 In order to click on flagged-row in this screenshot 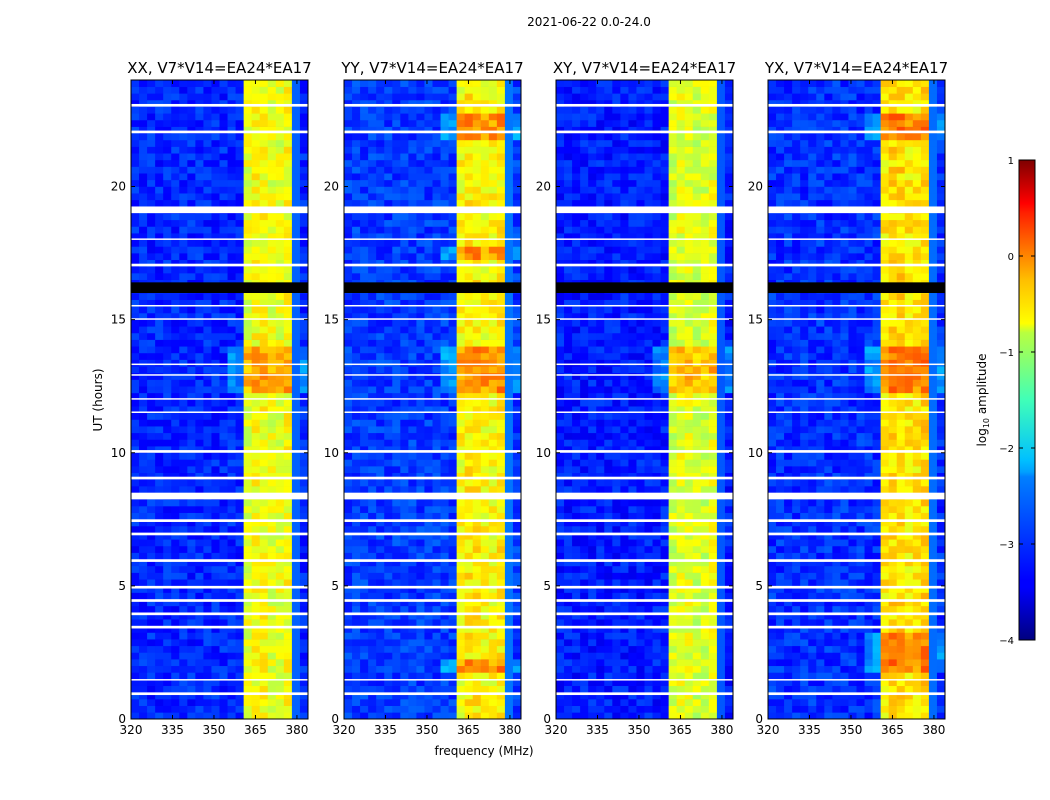, I will do `click(219, 451)`.